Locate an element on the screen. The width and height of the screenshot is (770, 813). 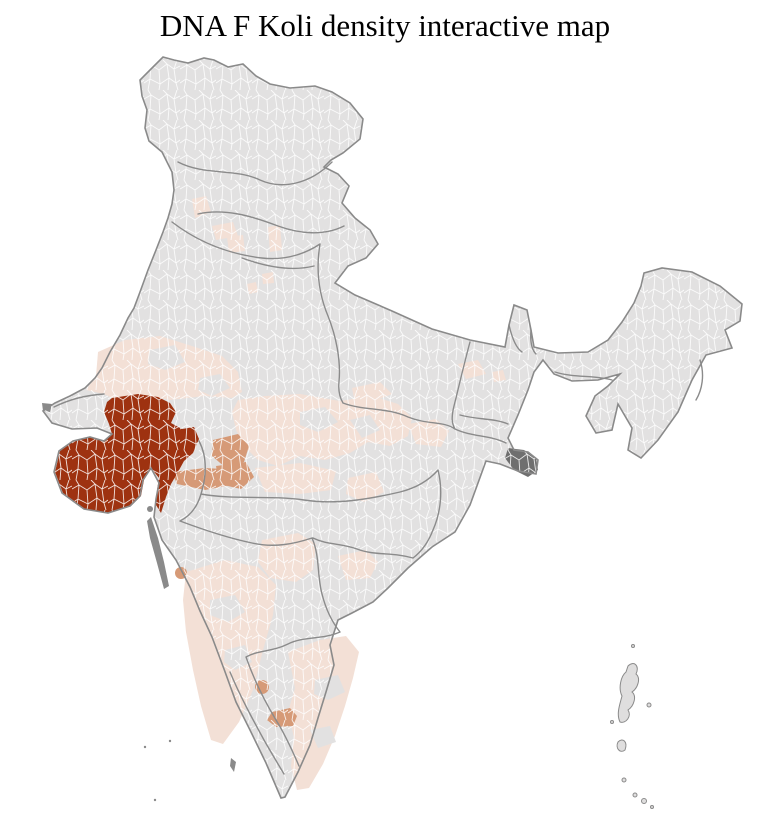
gray-hole is located at coordinates (323, 737).